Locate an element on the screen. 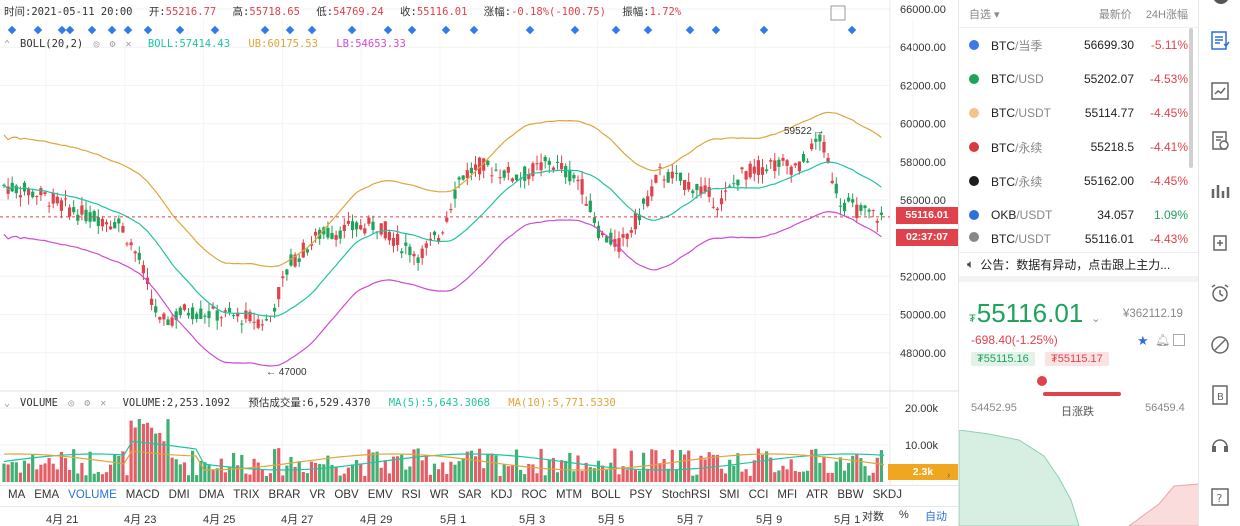  alarm-clock-icon is located at coordinates (1220, 293).